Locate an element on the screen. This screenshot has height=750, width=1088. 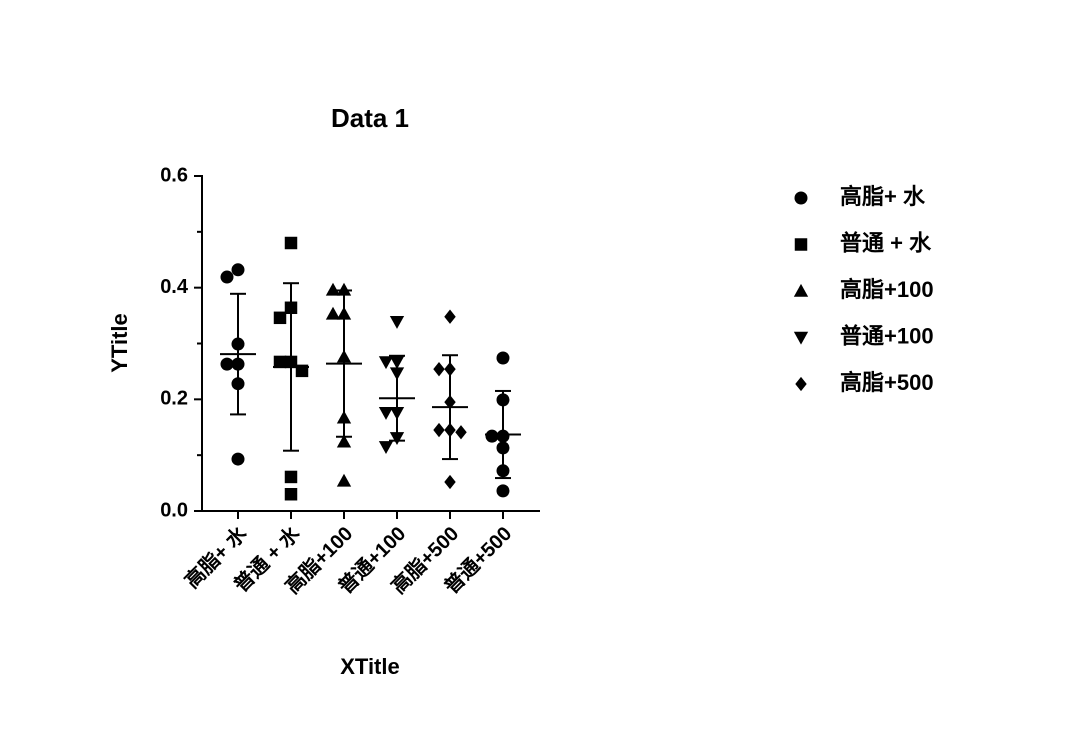
y-tick-label: 0.2 is located at coordinates (174, 399).